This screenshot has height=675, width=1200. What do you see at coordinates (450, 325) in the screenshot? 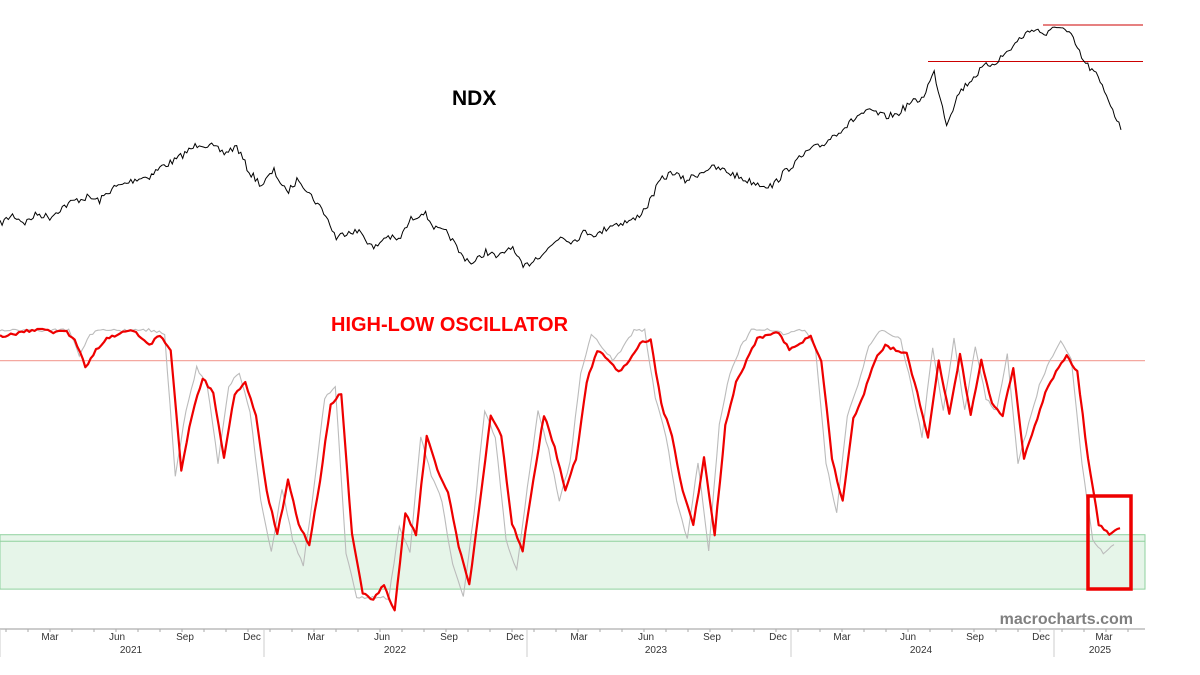
I see `oscillator-title: HIGH-LOW OSCILLATOR` at bounding box center [450, 325].